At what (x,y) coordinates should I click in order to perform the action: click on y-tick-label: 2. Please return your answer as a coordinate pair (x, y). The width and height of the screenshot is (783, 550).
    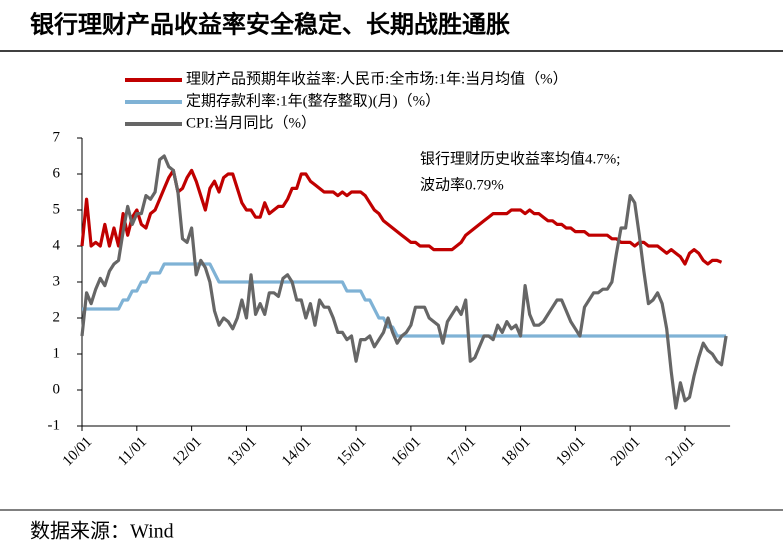
    Looking at the image, I should click on (57, 317).